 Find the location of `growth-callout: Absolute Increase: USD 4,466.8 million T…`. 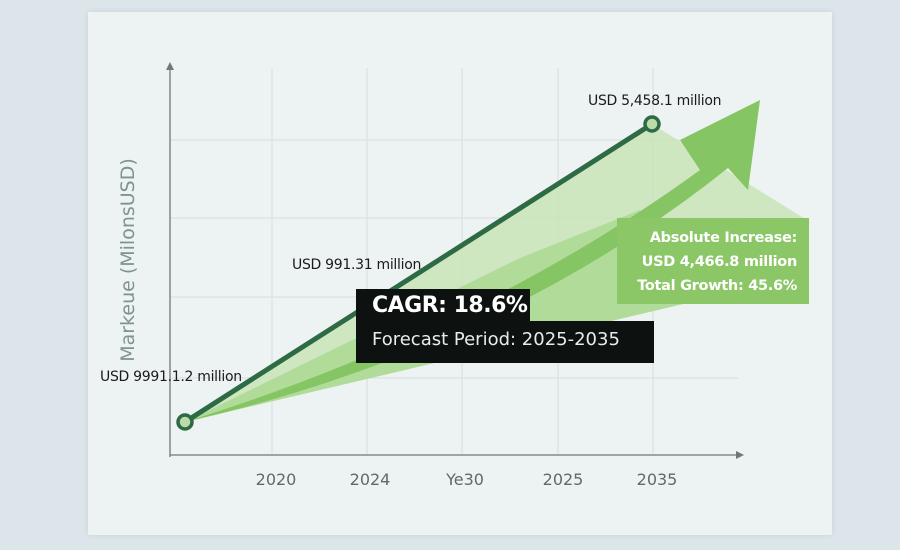

growth-callout: Absolute Increase: USD 4,466.8 million T… is located at coordinates (713, 261).